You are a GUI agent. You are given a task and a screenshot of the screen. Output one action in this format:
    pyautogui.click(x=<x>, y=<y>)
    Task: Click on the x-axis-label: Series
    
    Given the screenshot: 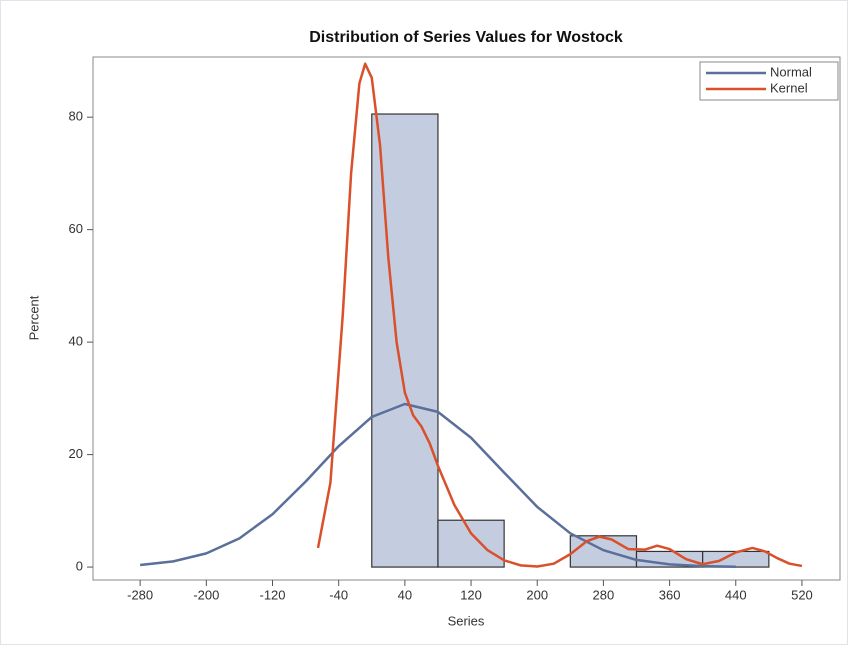 What is the action you would take?
    pyautogui.click(x=466, y=620)
    